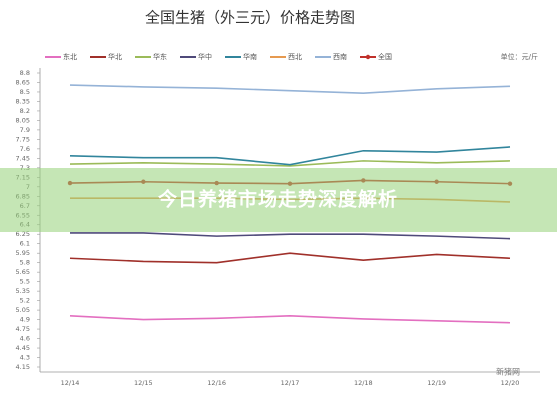 The width and height of the screenshot is (557, 400). Describe the element at coordinates (23, 310) in the screenshot. I see `y-tick-label: 5.05` at that location.